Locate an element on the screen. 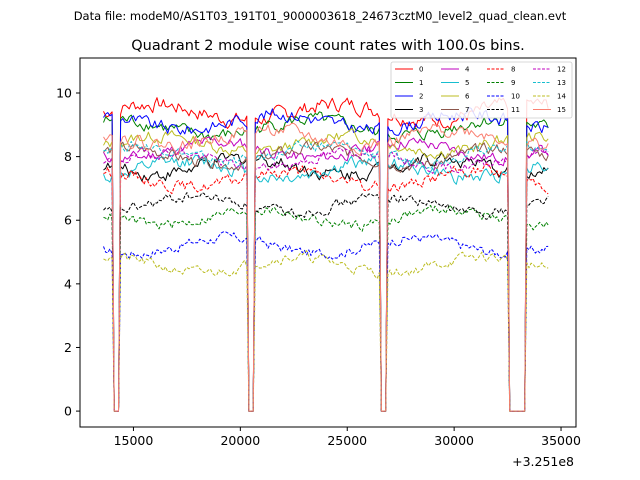 The width and height of the screenshot is (640, 480). x-axis: 15000 20000 25000 30000 35000 is located at coordinates (347, 437).